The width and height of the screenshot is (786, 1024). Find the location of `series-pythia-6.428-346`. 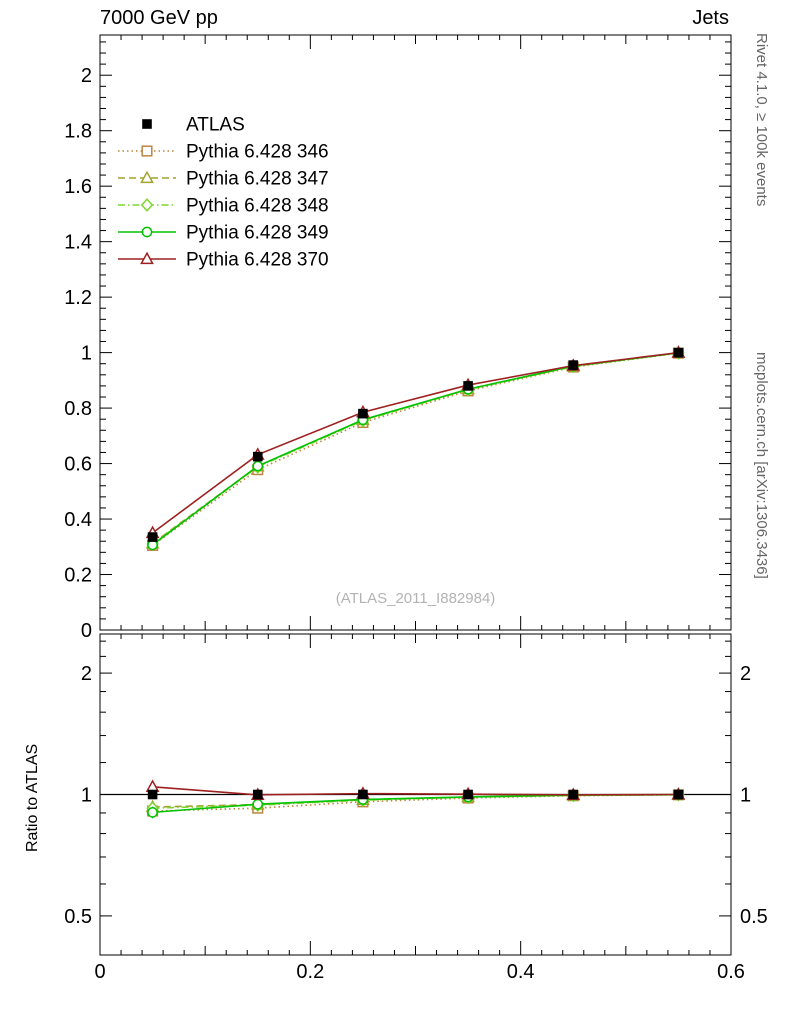

series-pythia-6.428-346 is located at coordinates (415, 449).